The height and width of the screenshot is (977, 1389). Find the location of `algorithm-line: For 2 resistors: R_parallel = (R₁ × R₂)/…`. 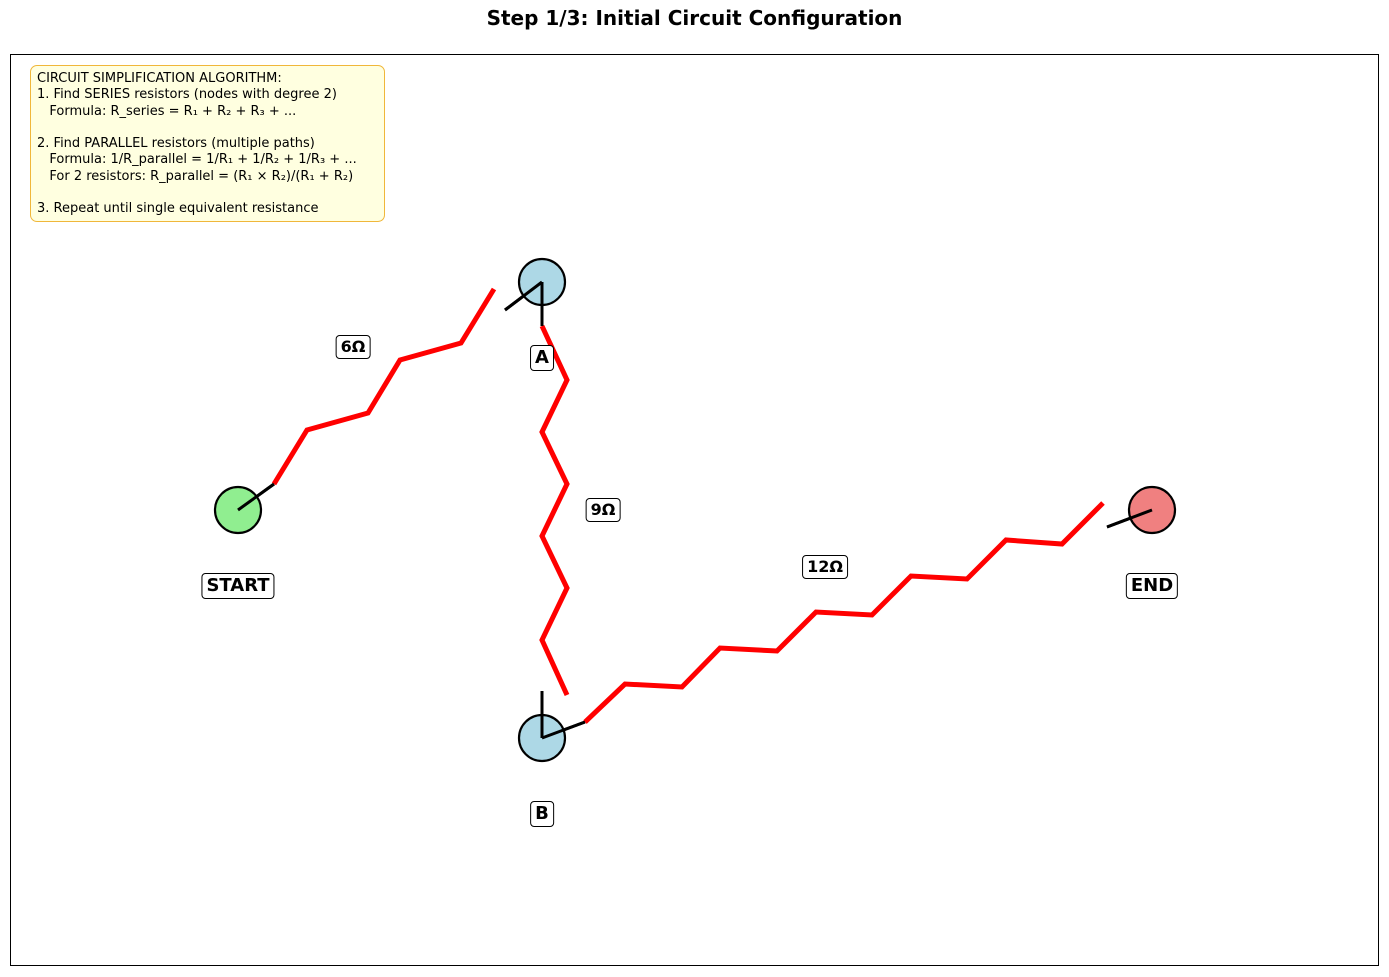

algorithm-line: For 2 resistors: R_parallel = (R₁ × R₂)/… is located at coordinates (195, 176).